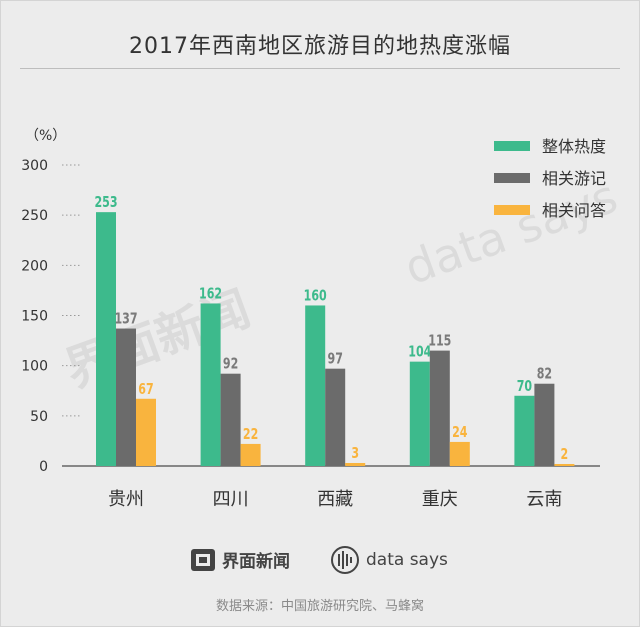 The width and height of the screenshot is (640, 627). I want to click on data-label: 115, so click(439, 340).